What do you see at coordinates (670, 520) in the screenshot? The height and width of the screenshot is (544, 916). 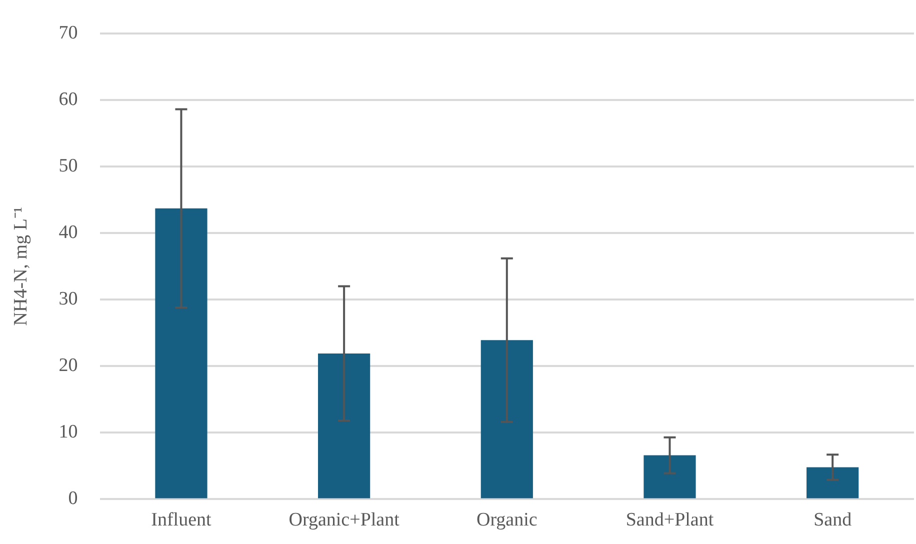 I see `x-tick-label: Sand+Plant` at bounding box center [670, 520].